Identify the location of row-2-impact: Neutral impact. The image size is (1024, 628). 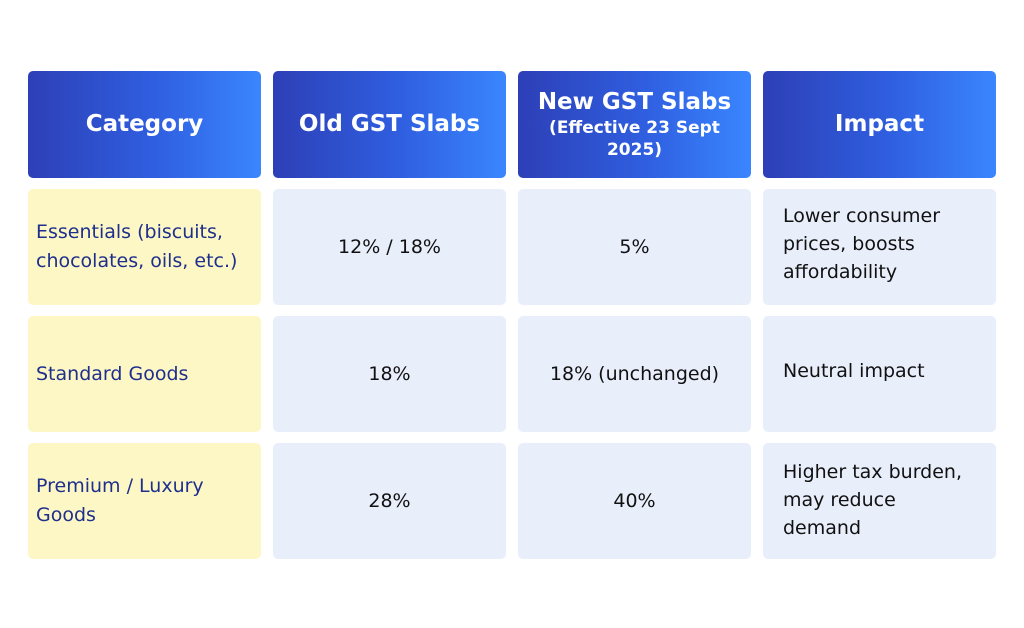
(879, 374).